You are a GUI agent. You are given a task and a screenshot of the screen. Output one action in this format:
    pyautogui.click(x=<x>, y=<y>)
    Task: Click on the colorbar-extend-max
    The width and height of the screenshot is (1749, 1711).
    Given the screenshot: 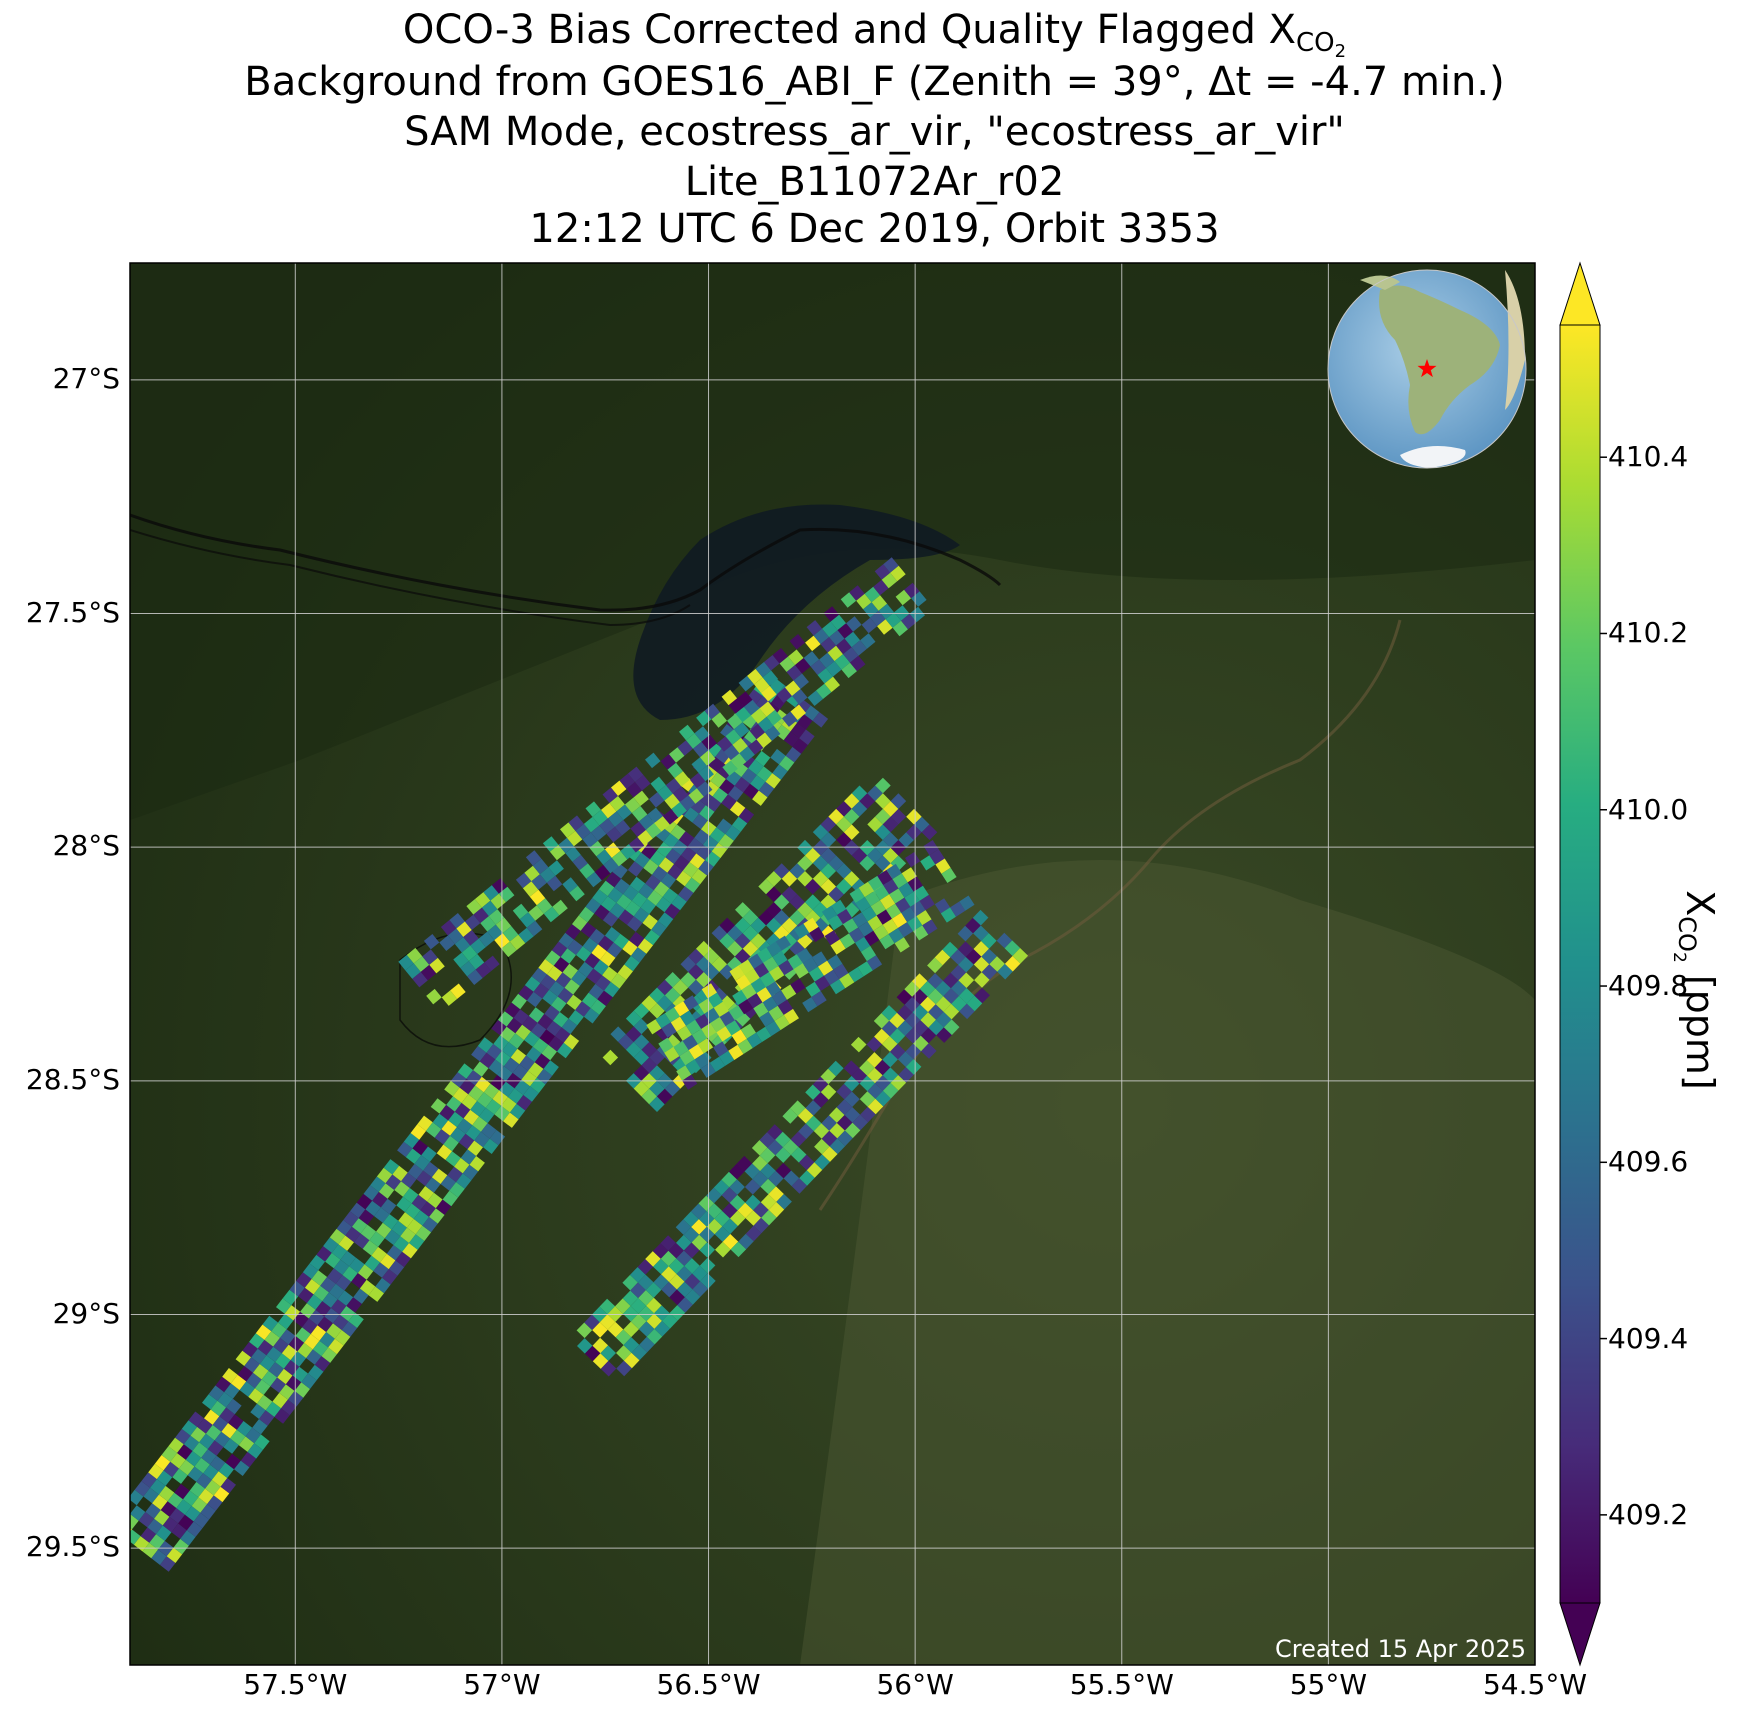 What is the action you would take?
    pyautogui.click(x=1580, y=293)
    